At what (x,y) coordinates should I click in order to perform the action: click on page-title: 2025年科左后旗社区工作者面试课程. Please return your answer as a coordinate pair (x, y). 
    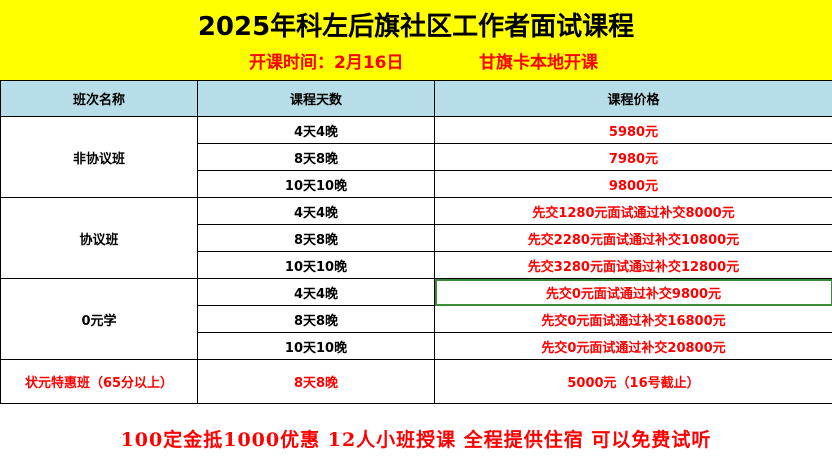
    Looking at the image, I should click on (416, 27).